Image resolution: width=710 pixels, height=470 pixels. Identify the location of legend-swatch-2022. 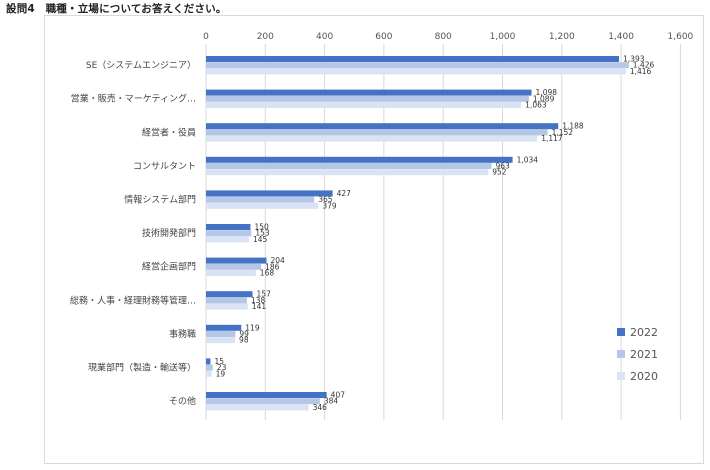
(621, 332).